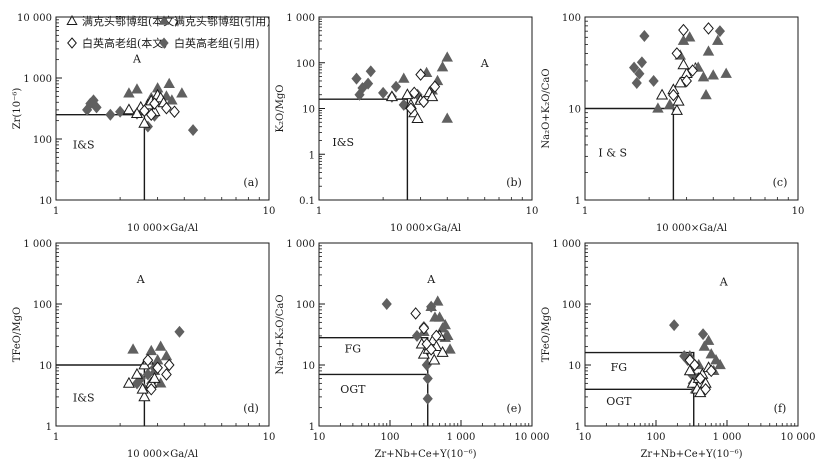 This screenshot has width=816, height=465. I want to click on legend-item: 白英高老组(本文), so click(117, 43).